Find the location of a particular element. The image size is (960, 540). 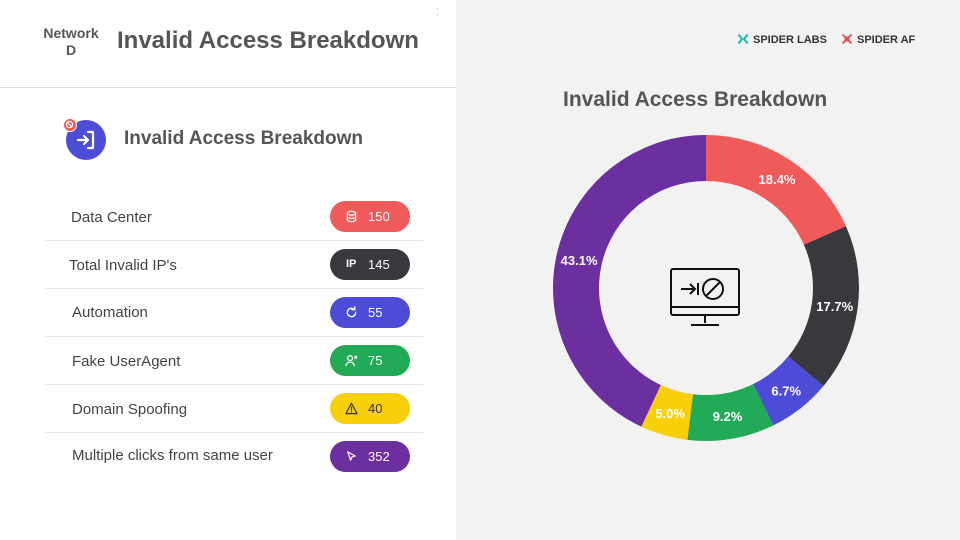

row-value: 40 is located at coordinates (375, 408).